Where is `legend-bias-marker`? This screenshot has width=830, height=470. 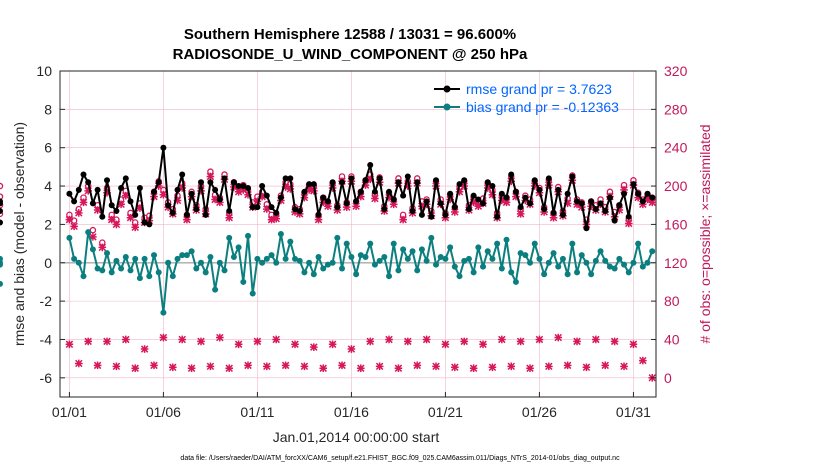
legend-bias-marker is located at coordinates (447, 107).